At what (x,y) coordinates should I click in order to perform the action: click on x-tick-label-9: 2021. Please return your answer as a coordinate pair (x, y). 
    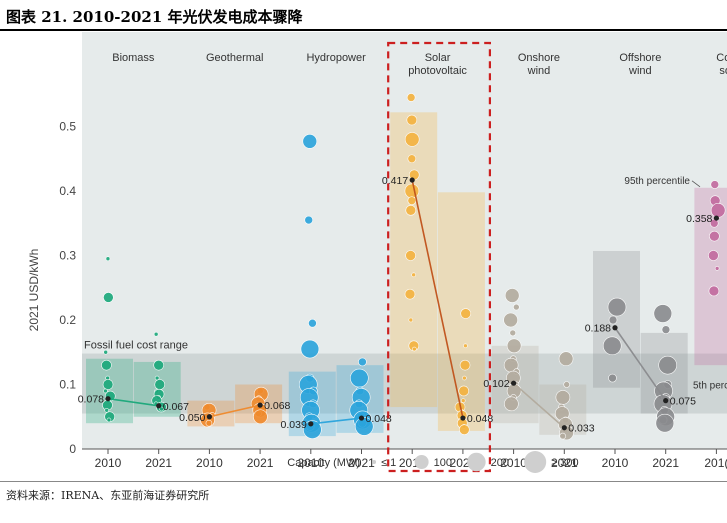
    Looking at the image, I should click on (564, 463).